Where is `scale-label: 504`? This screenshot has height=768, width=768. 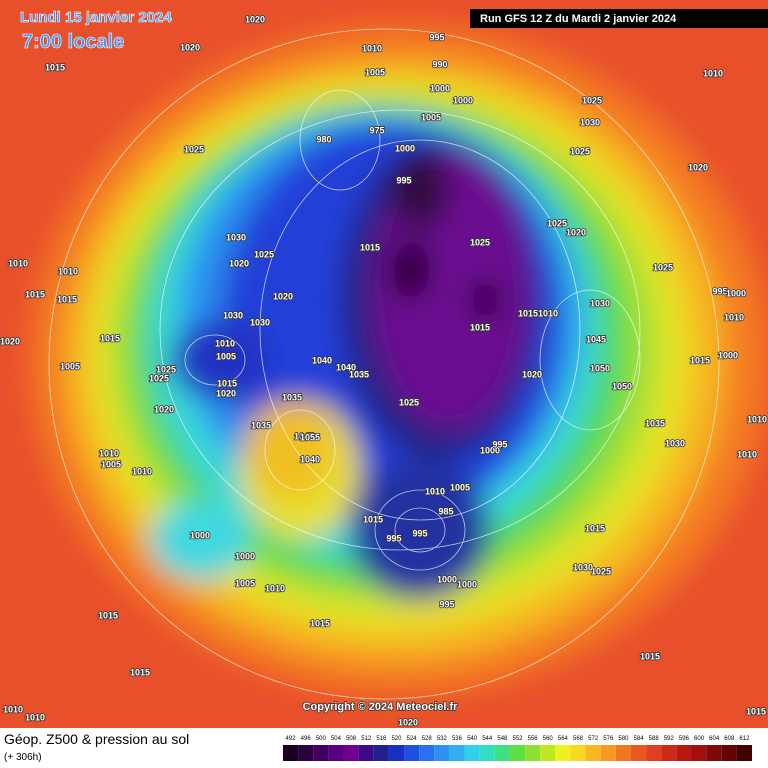 scale-label: 504 is located at coordinates (336, 739).